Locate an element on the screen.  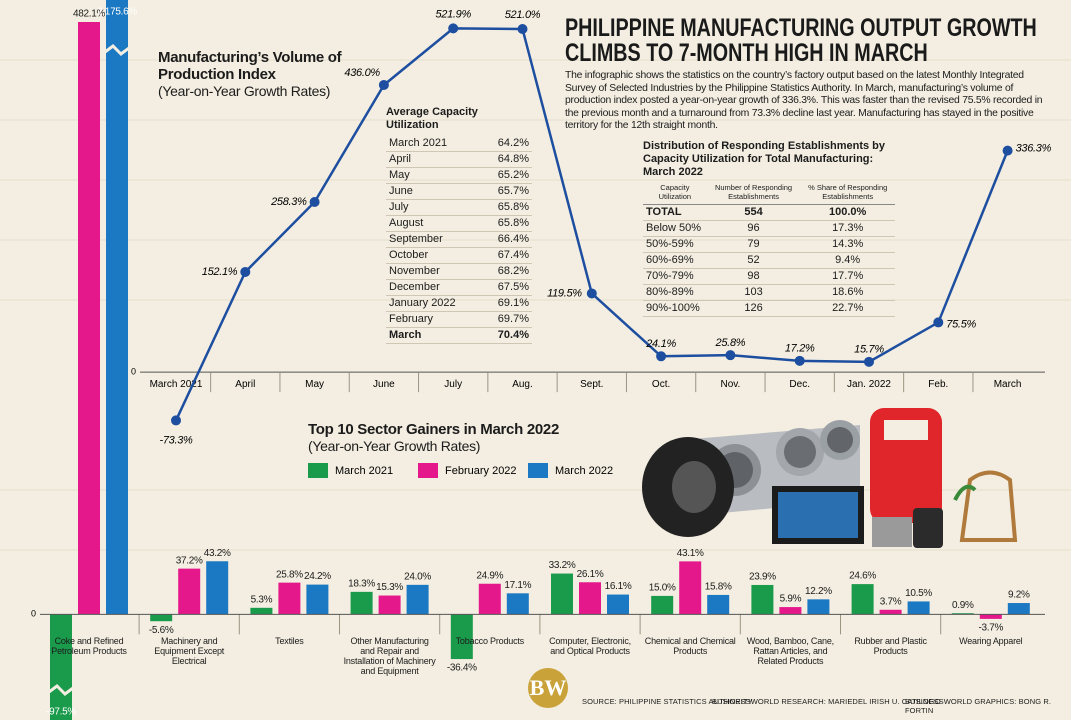
table-cell: 14.3% is located at coordinates (847, 244).